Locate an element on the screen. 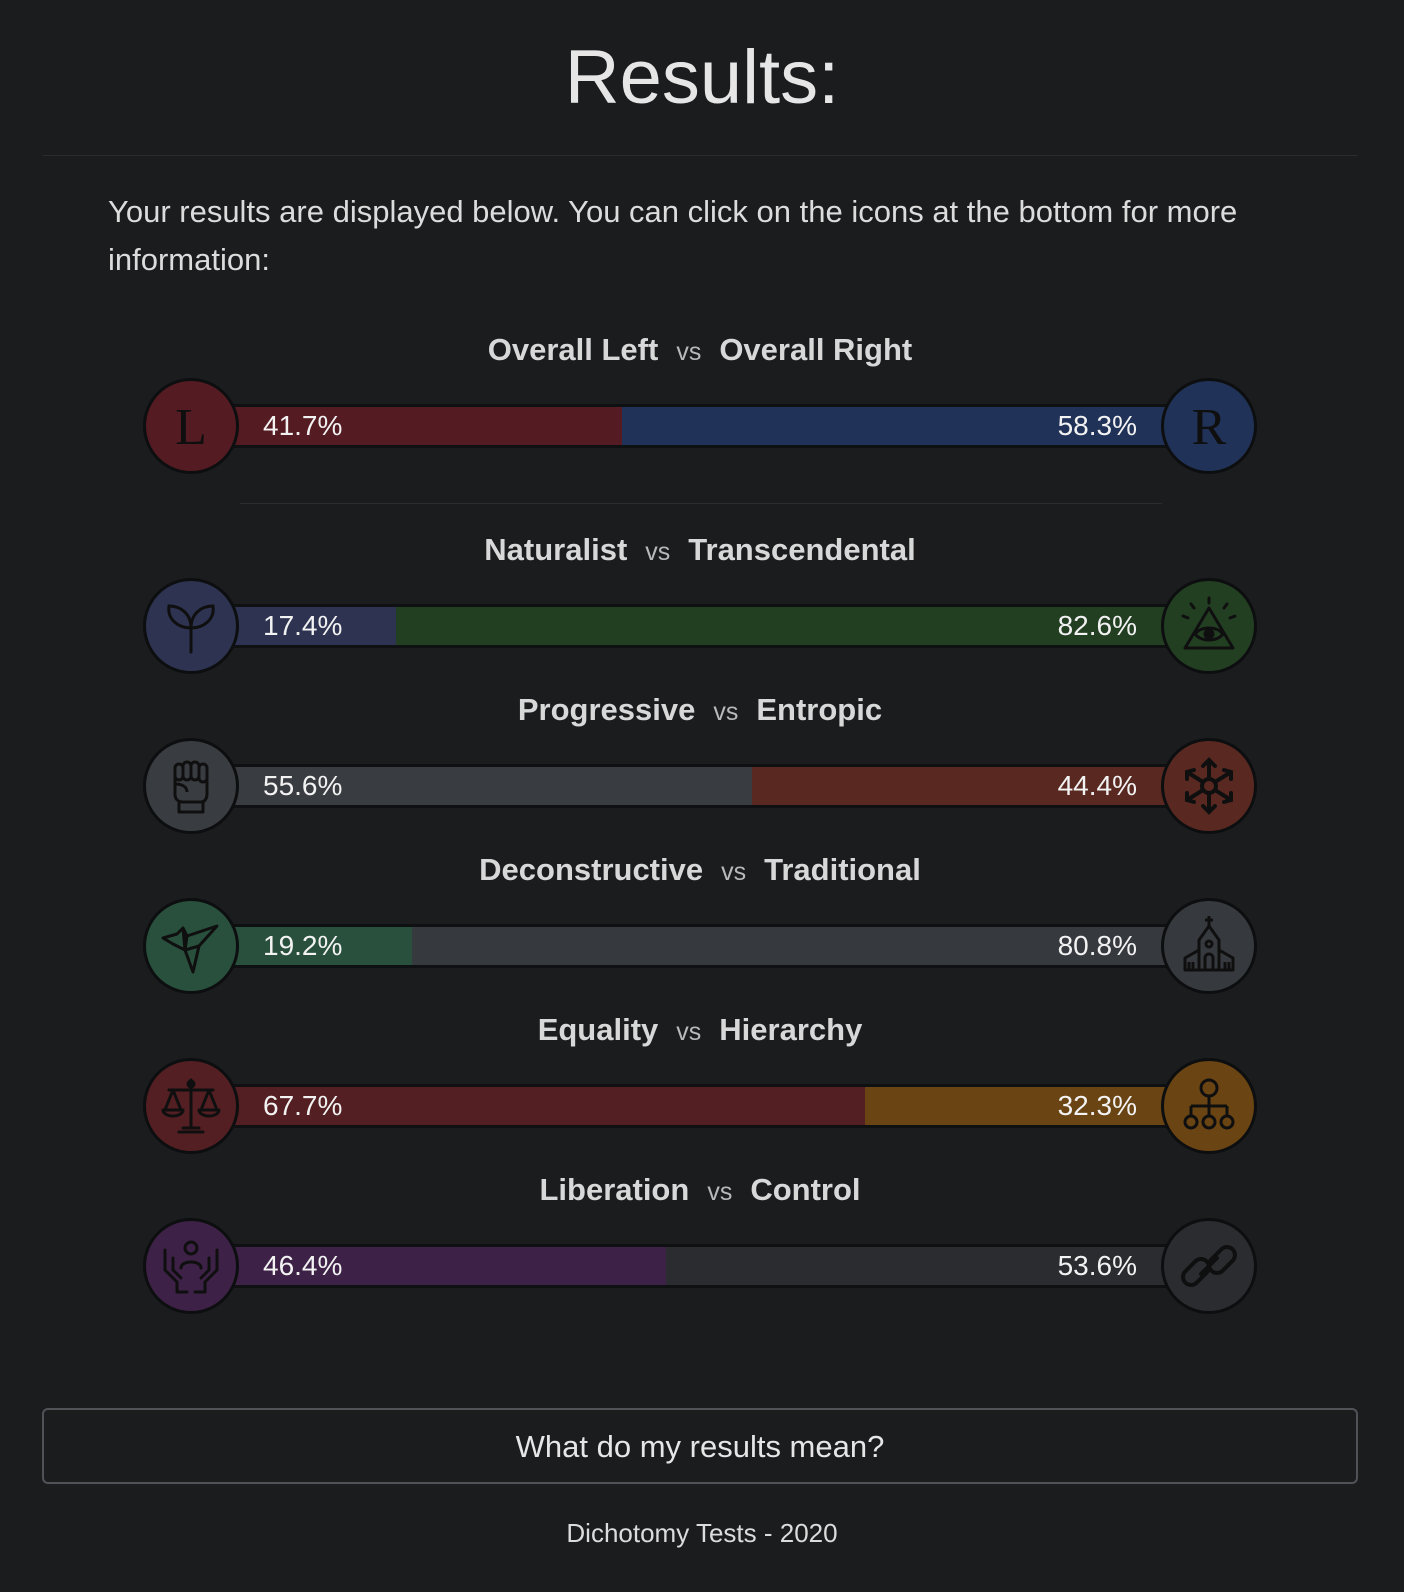 This screenshot has width=1404, height=1592. left-percent: 19.2% is located at coordinates (303, 945).